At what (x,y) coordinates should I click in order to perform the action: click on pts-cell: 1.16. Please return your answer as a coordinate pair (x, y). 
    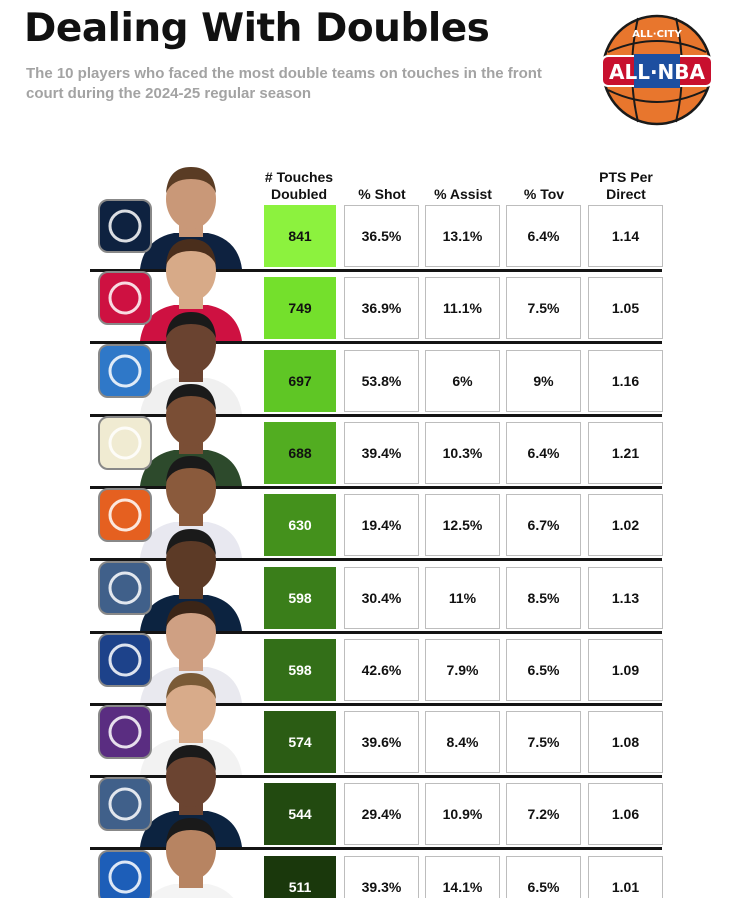
    Looking at the image, I should click on (625, 381).